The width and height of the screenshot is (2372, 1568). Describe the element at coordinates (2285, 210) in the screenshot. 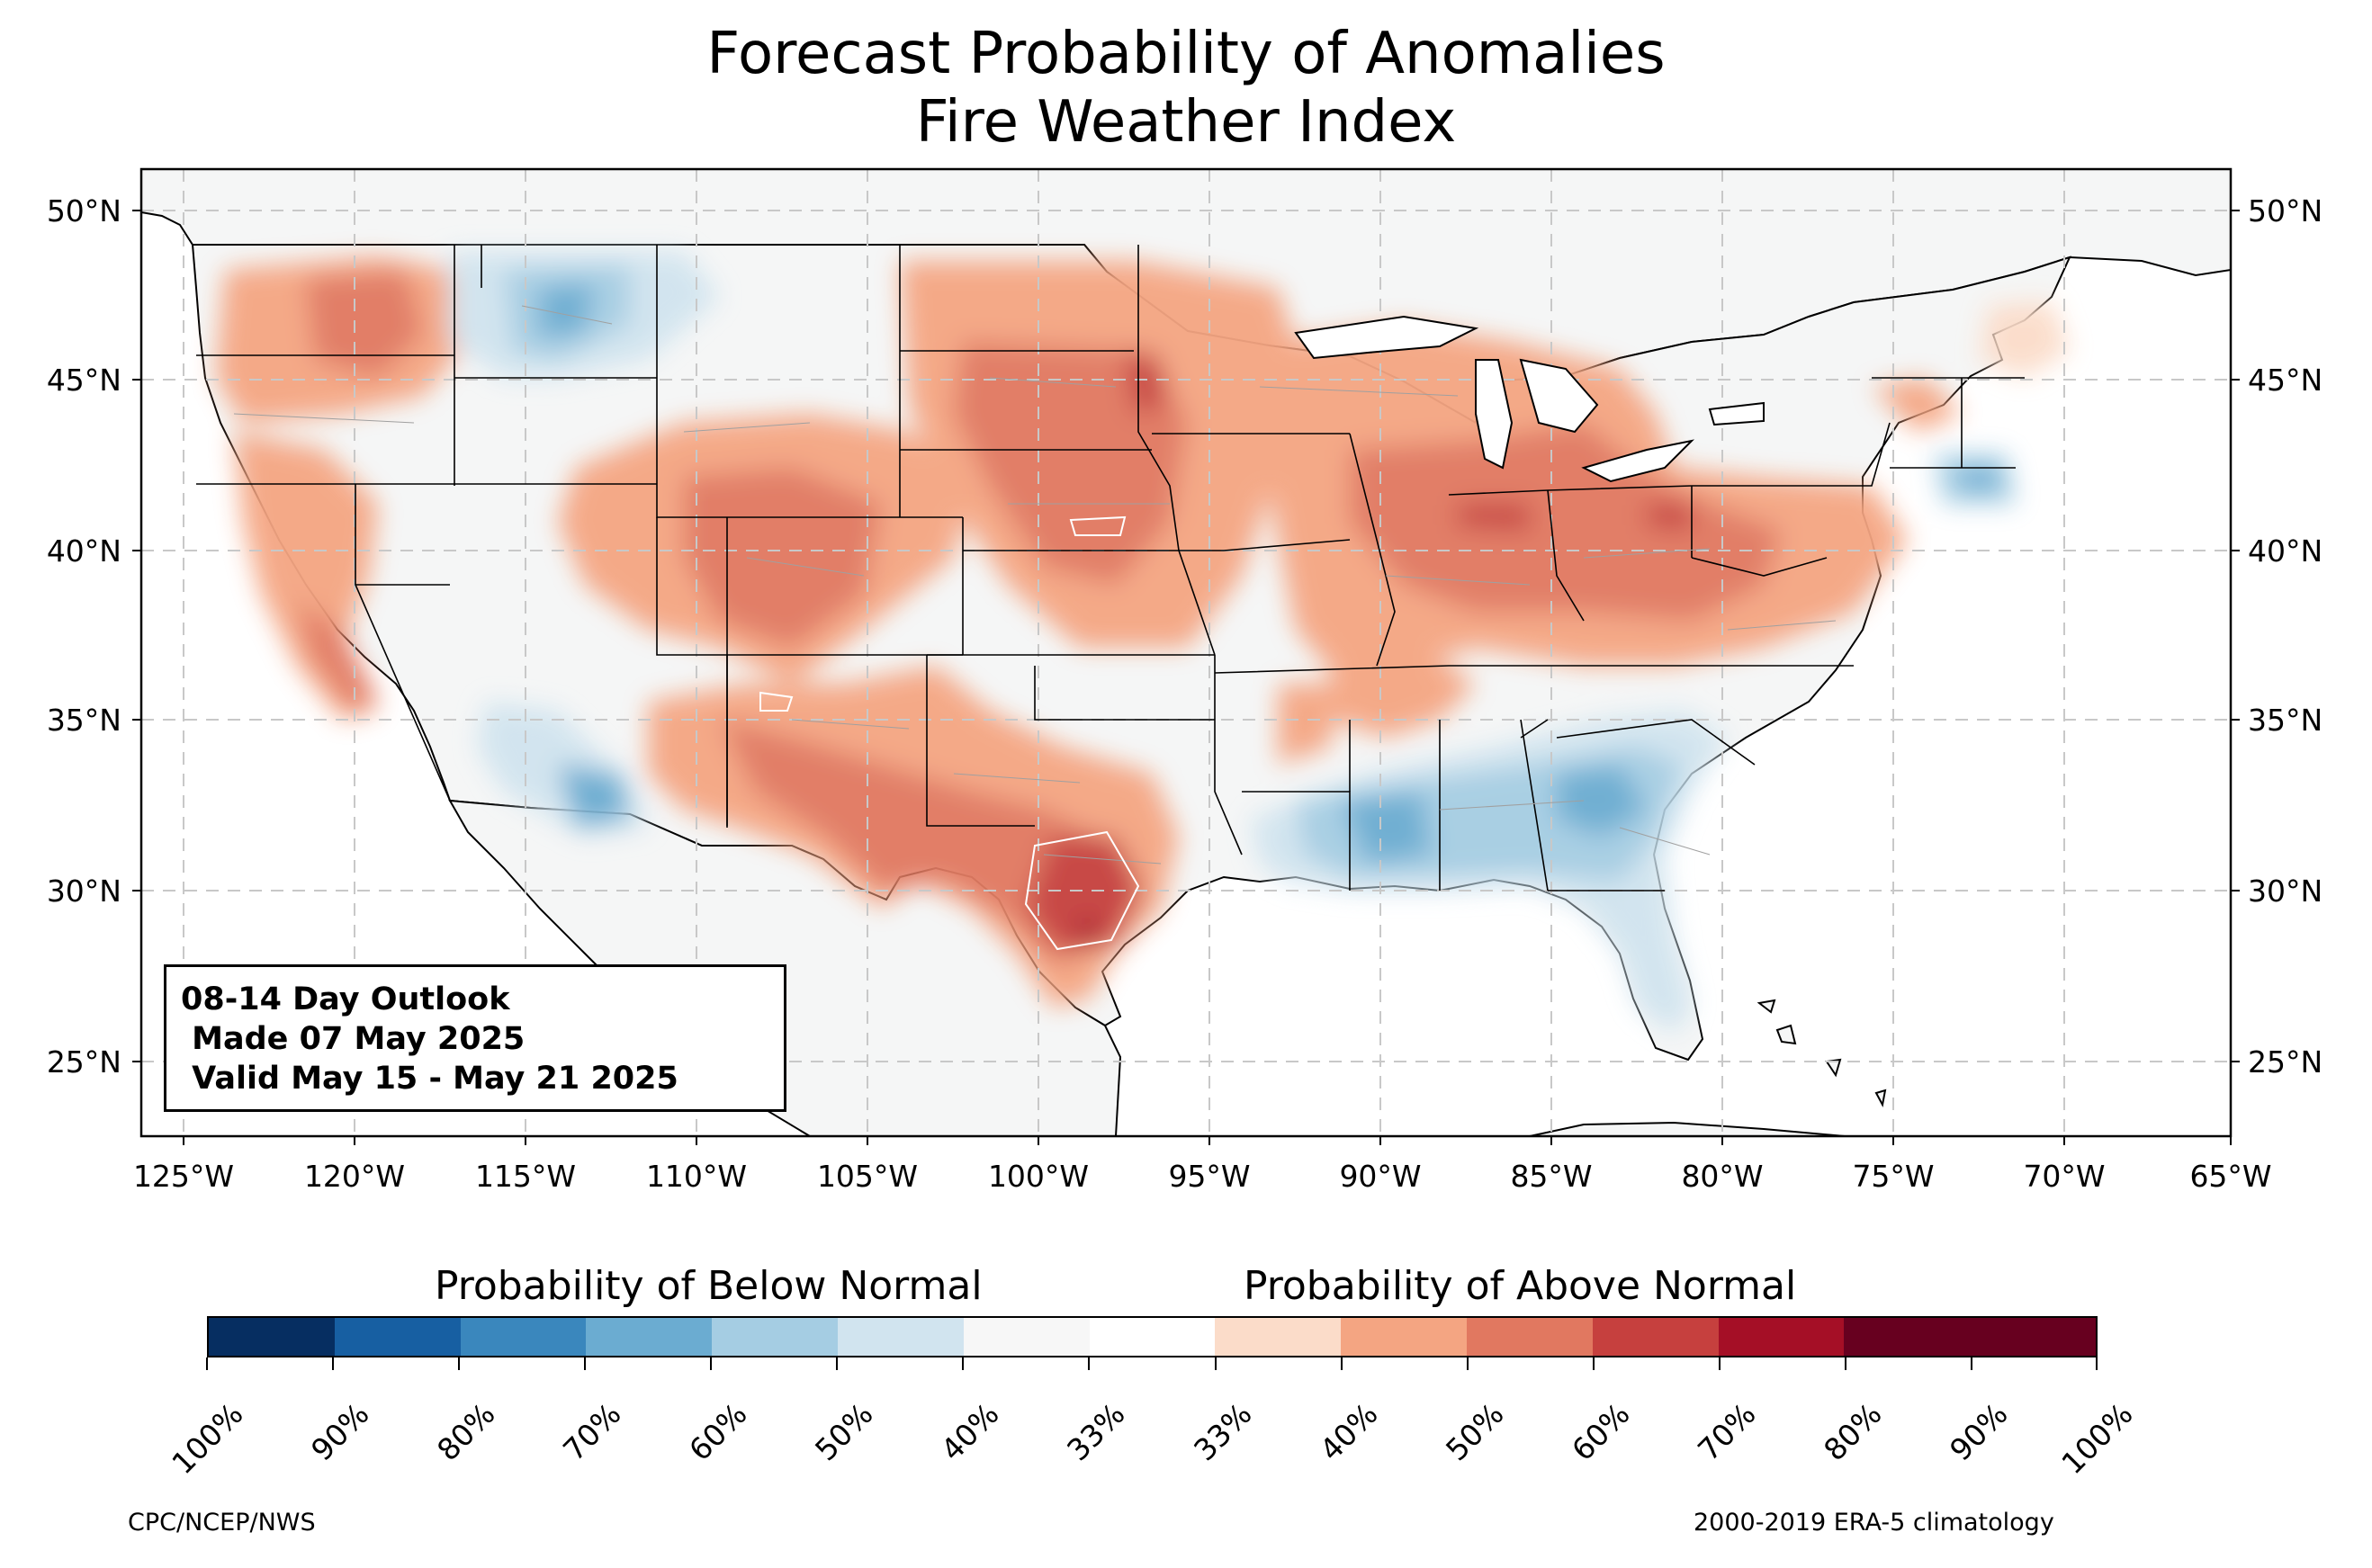

I see `lat-label-right: 50°N` at that location.